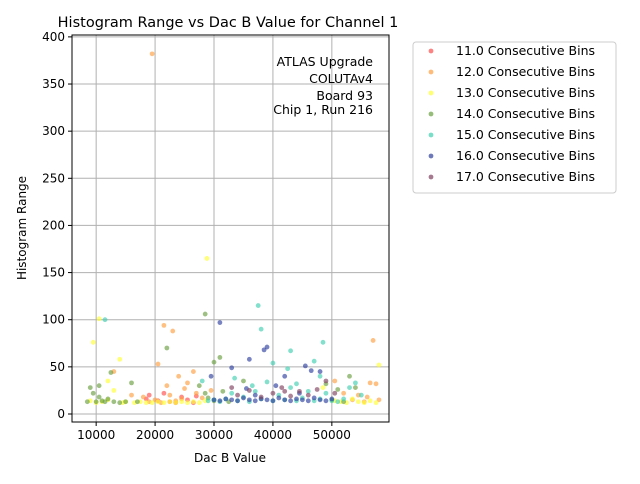  What do you see at coordinates (525, 113) in the screenshot?
I see `legend-label: 14.0 Consecutive Bins` at bounding box center [525, 113].